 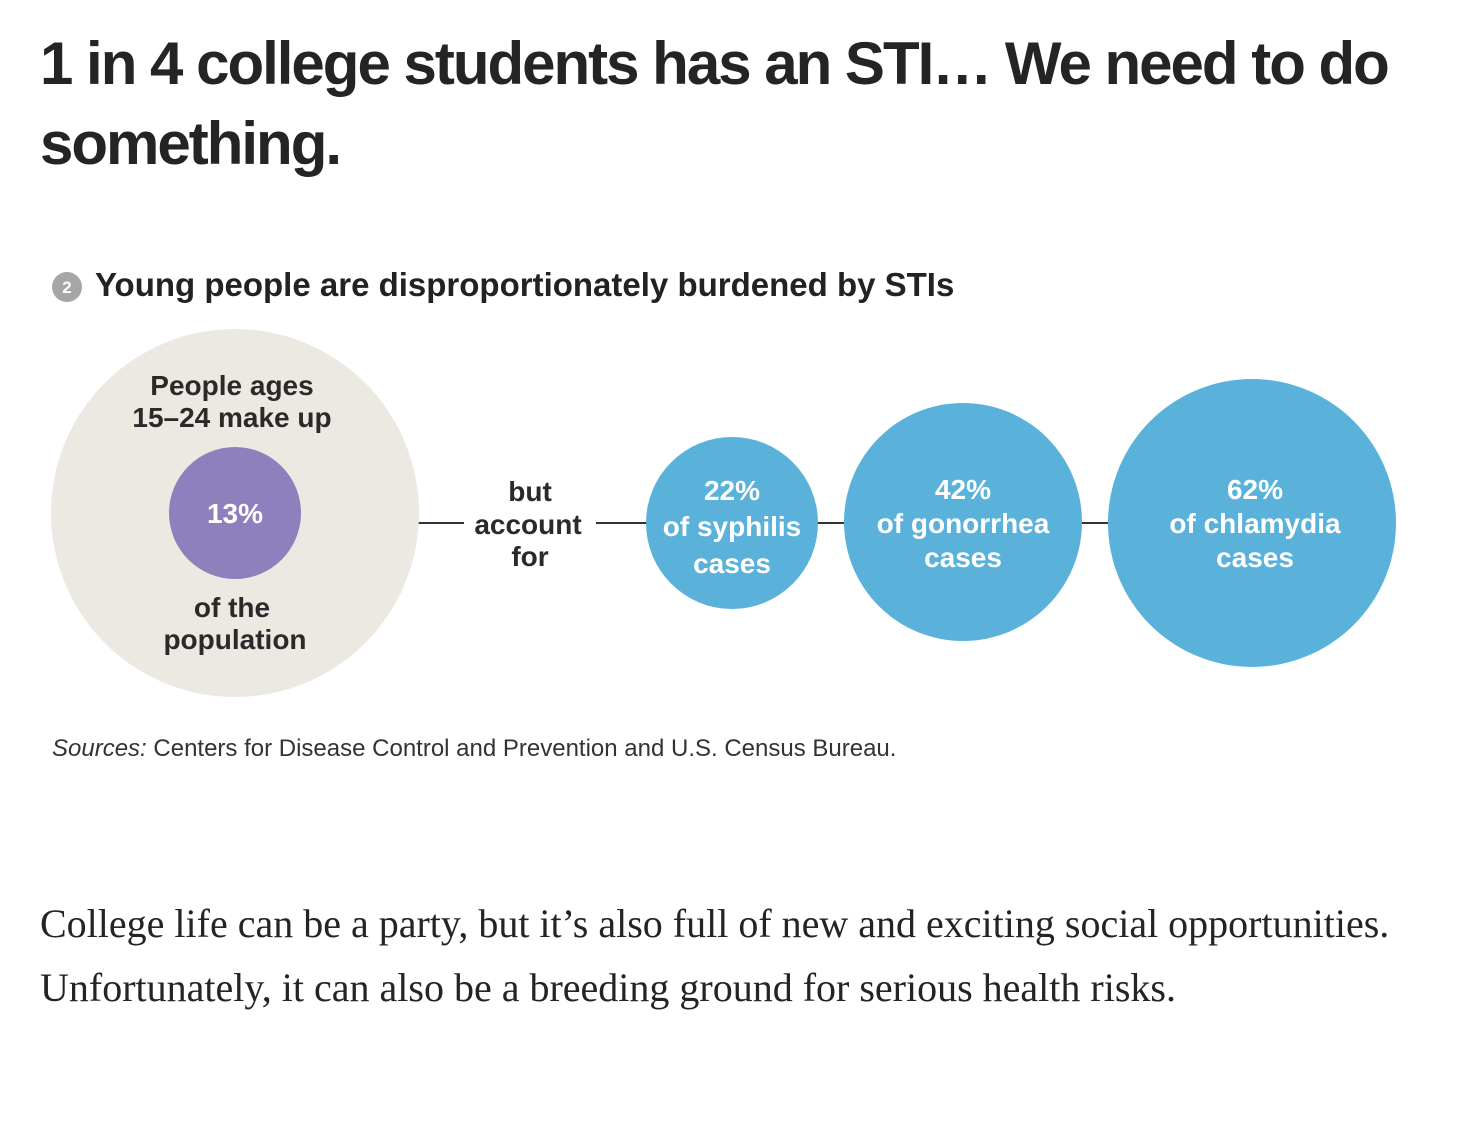 What do you see at coordinates (231, 417) in the screenshot?
I see `population-label-line-2: 15–24 make up` at bounding box center [231, 417].